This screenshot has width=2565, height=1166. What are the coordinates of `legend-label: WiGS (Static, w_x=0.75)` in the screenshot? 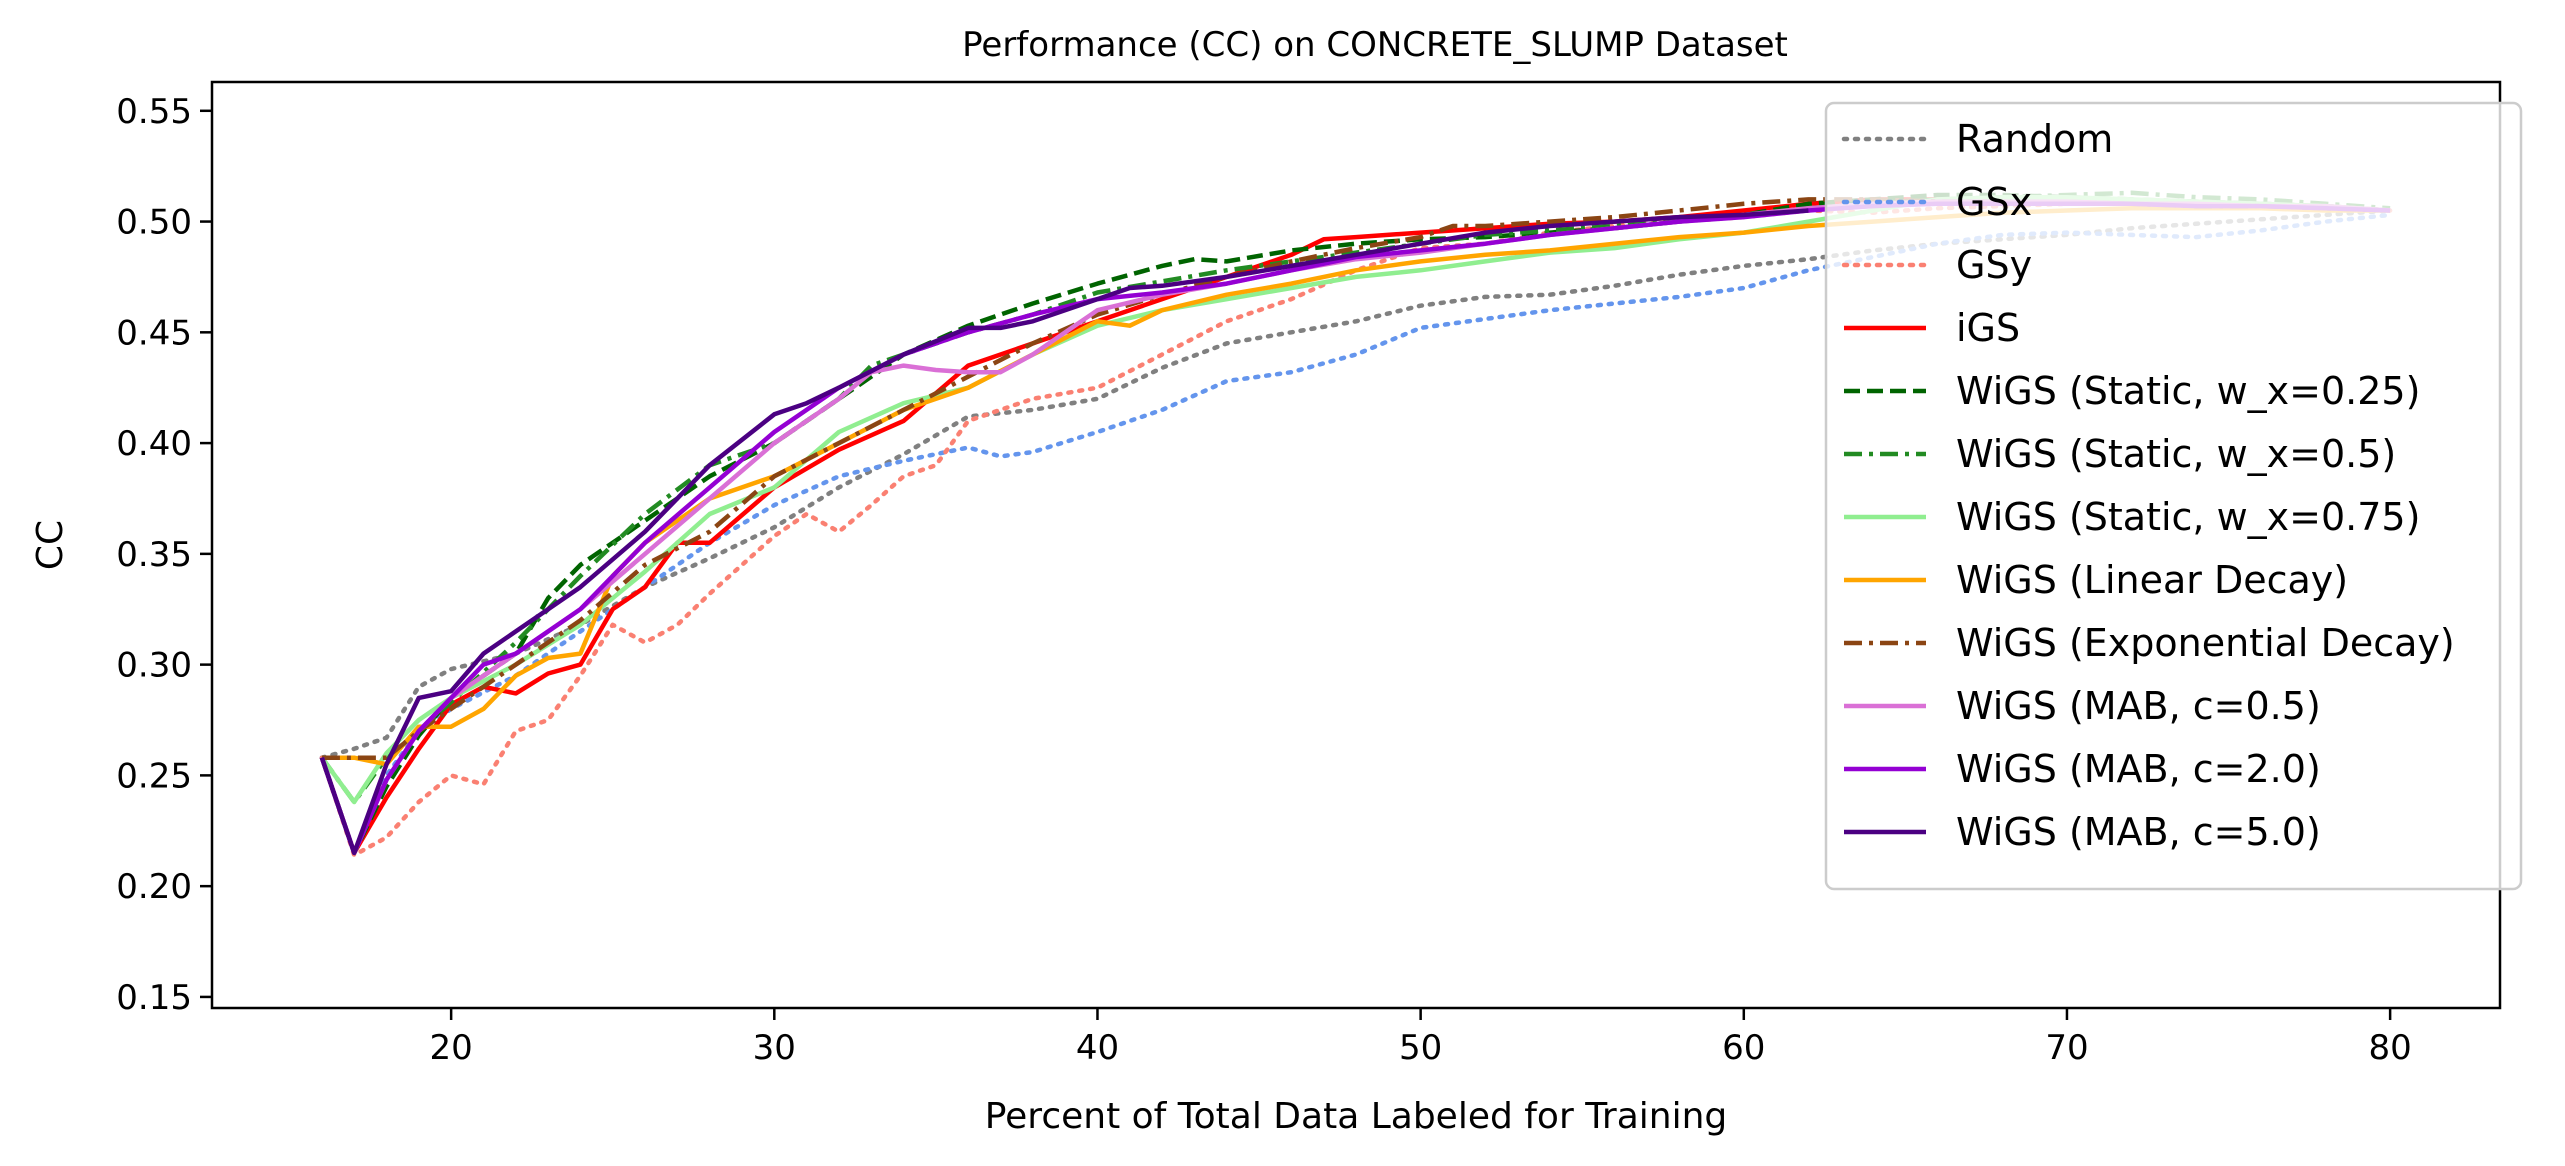 It's located at (2188, 517).